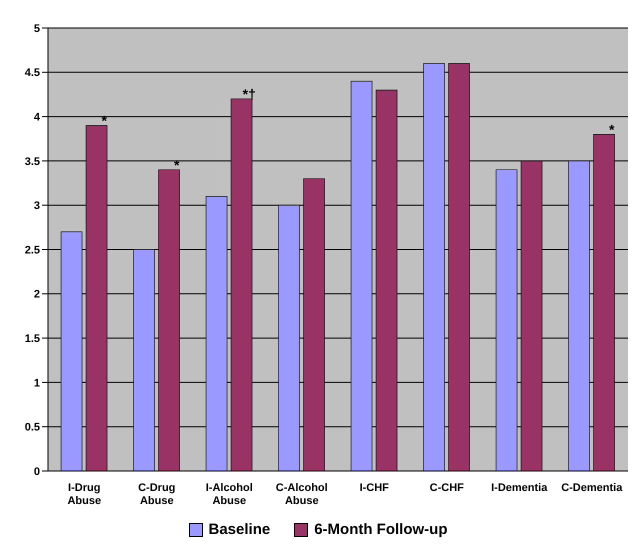 The image size is (644, 558). What do you see at coordinates (32, 73) in the screenshot?
I see `y-tick-label: 4.5` at bounding box center [32, 73].